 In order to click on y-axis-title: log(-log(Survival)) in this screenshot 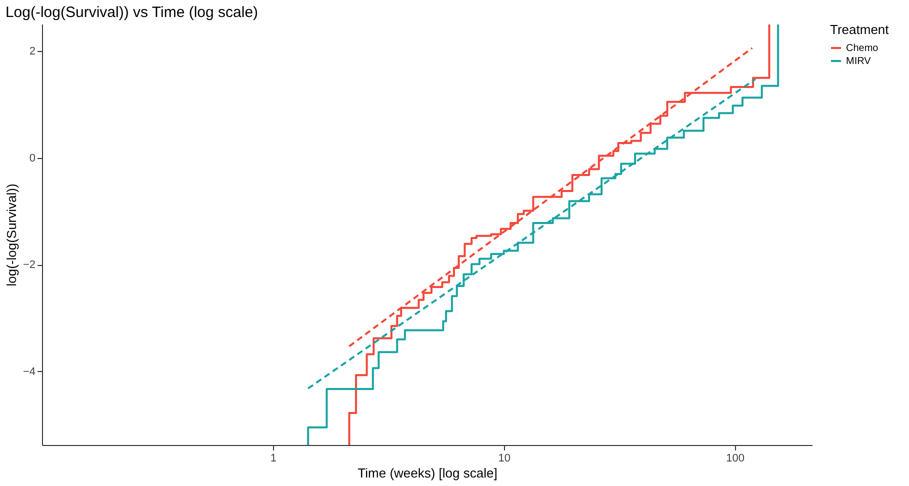, I will do `click(11, 235)`.